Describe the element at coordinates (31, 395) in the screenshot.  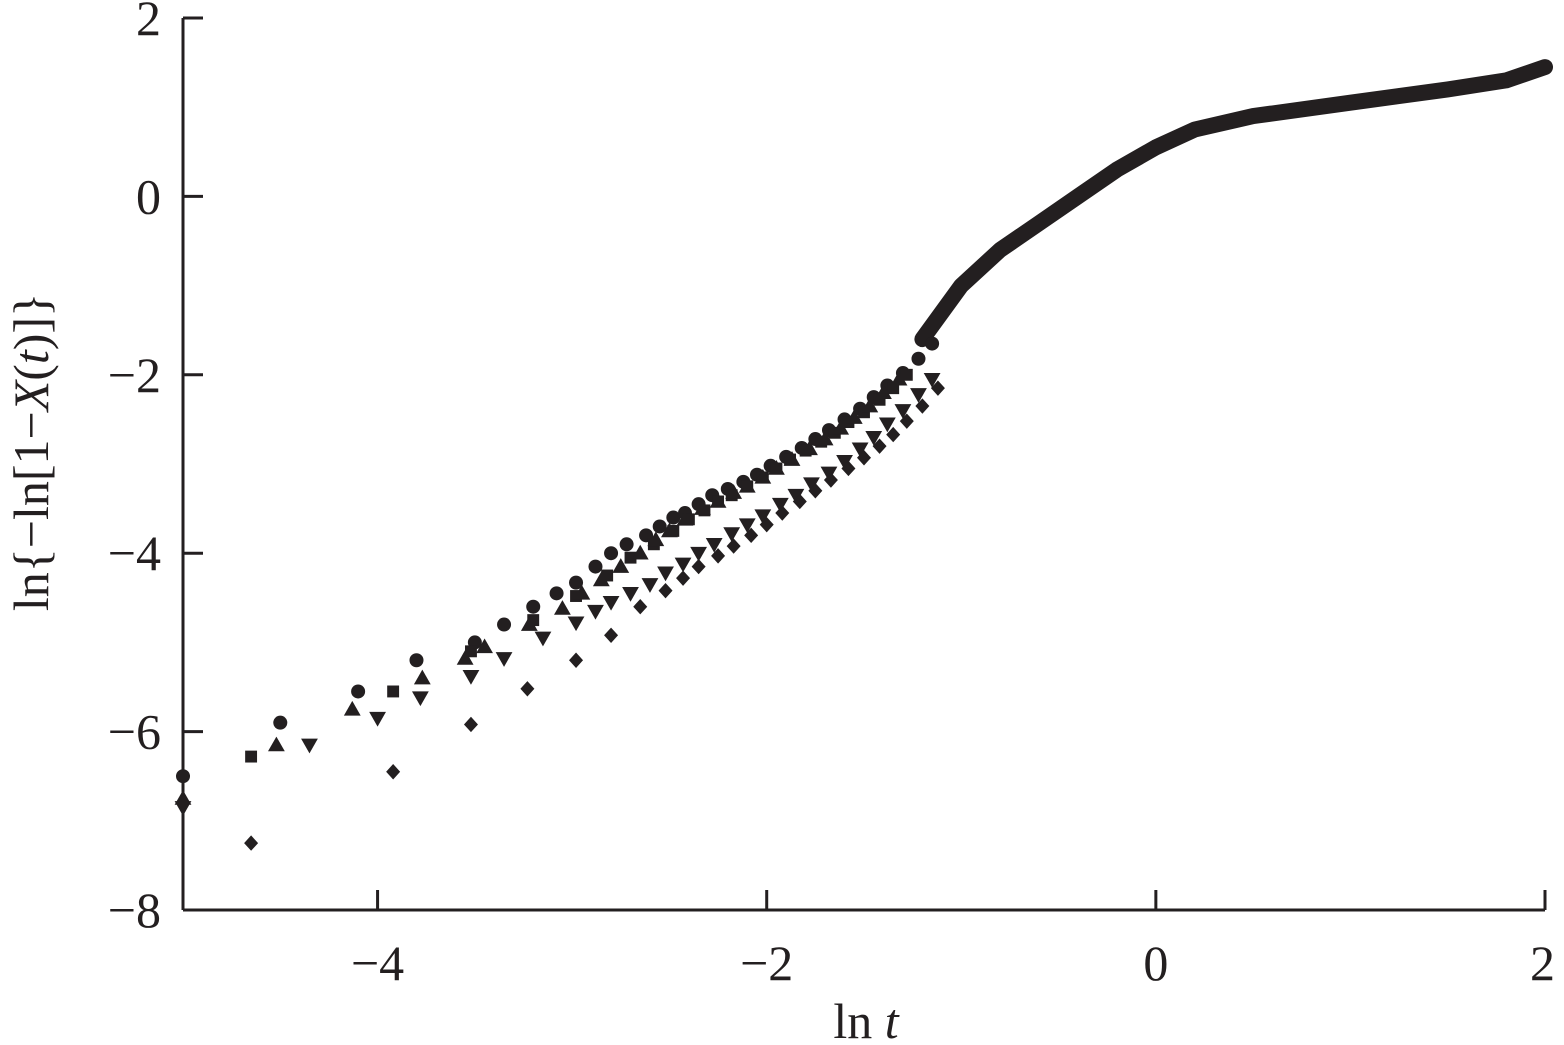
I see `y-axis-title-part-b: X` at that location.